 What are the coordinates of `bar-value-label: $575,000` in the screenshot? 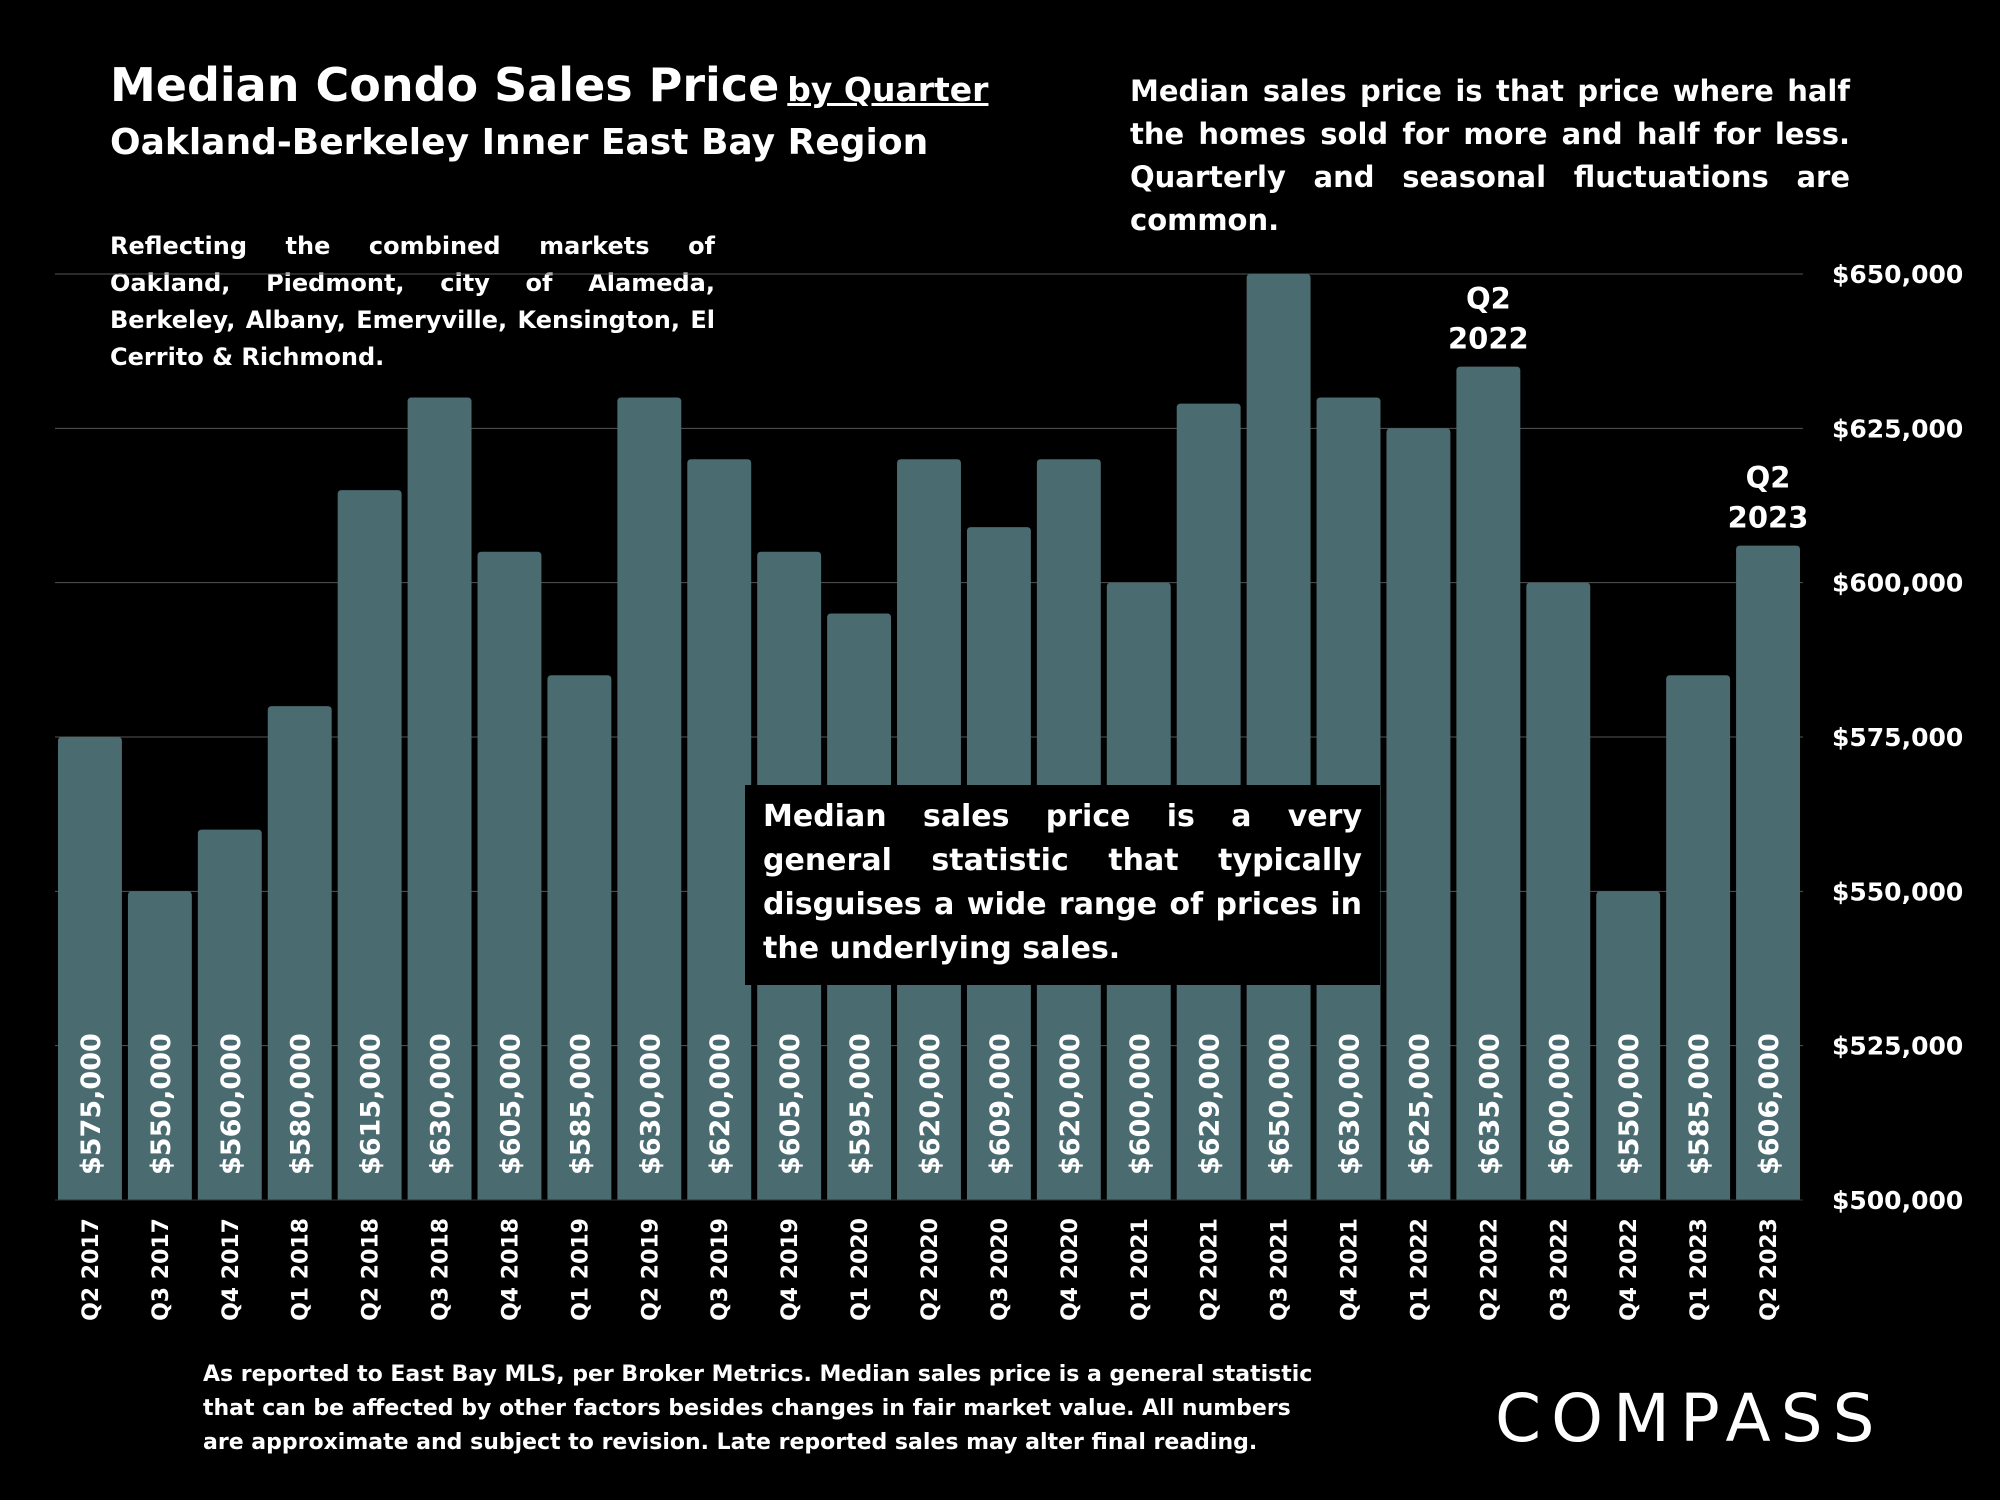 It's located at (91, 1104).